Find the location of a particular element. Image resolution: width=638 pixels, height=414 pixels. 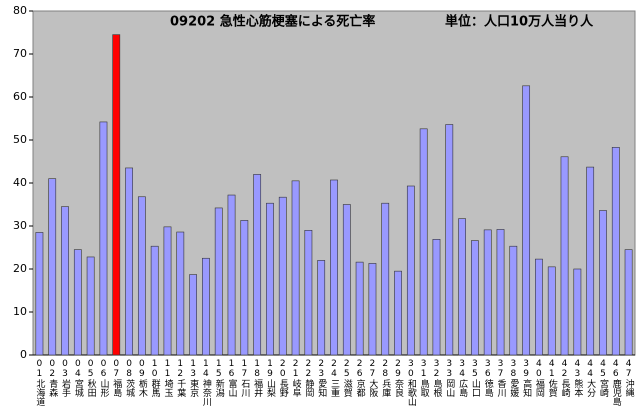

x-tick-label: 25滋賀 is located at coordinates (347, 378).